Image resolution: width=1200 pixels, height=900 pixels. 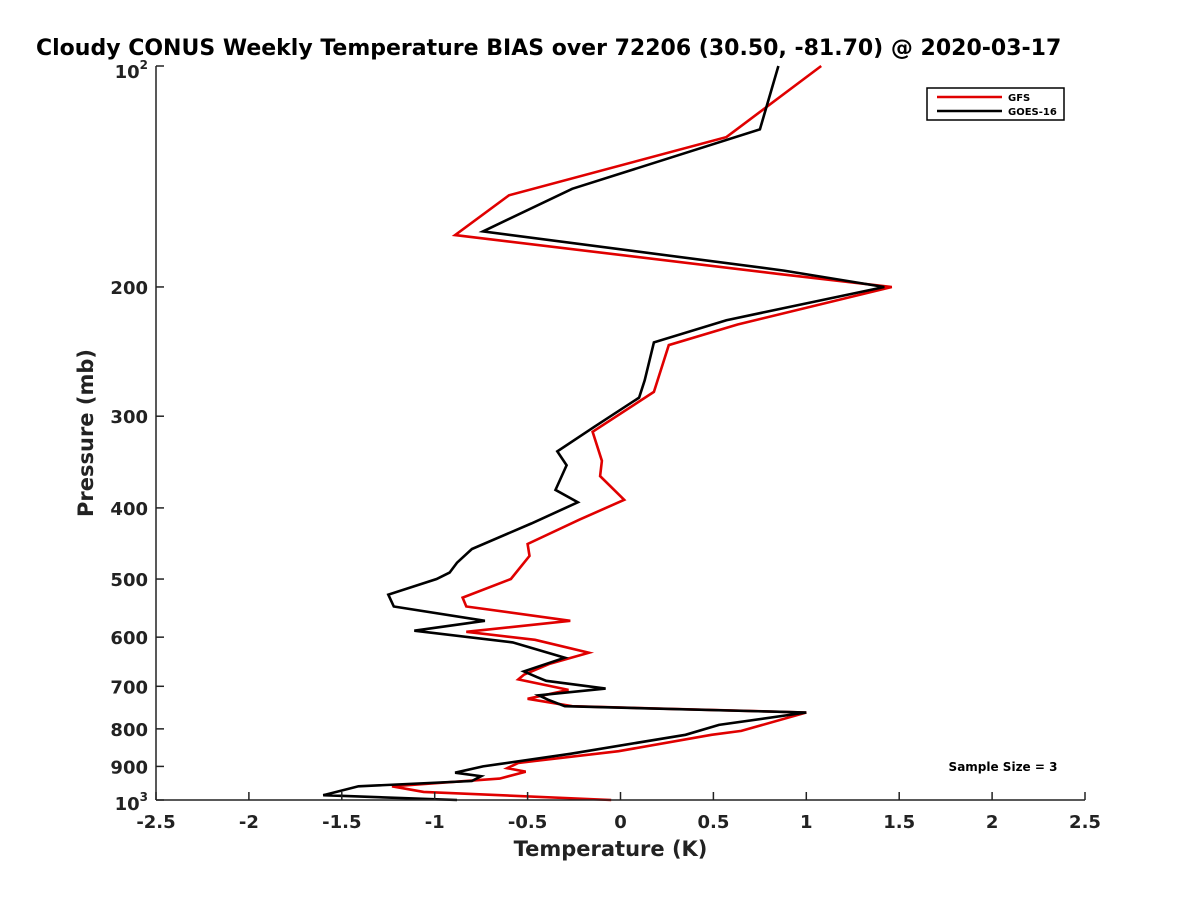 I want to click on x-tick-label: 0.5, so click(x=713, y=822).